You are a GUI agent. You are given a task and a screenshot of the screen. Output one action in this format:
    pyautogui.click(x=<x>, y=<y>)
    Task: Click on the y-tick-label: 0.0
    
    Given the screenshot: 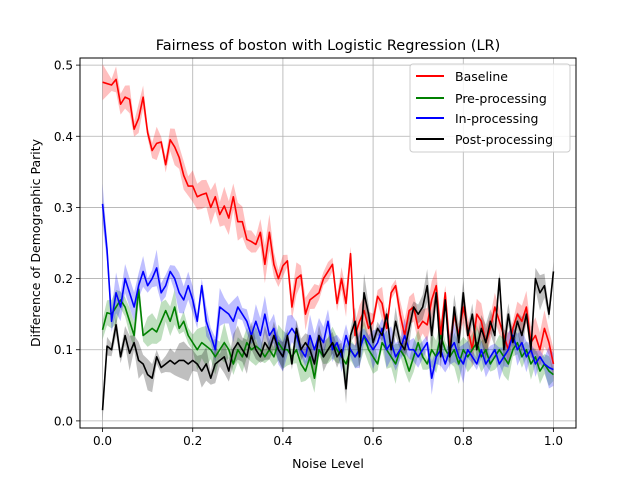 What is the action you would take?
    pyautogui.click(x=63, y=421)
    